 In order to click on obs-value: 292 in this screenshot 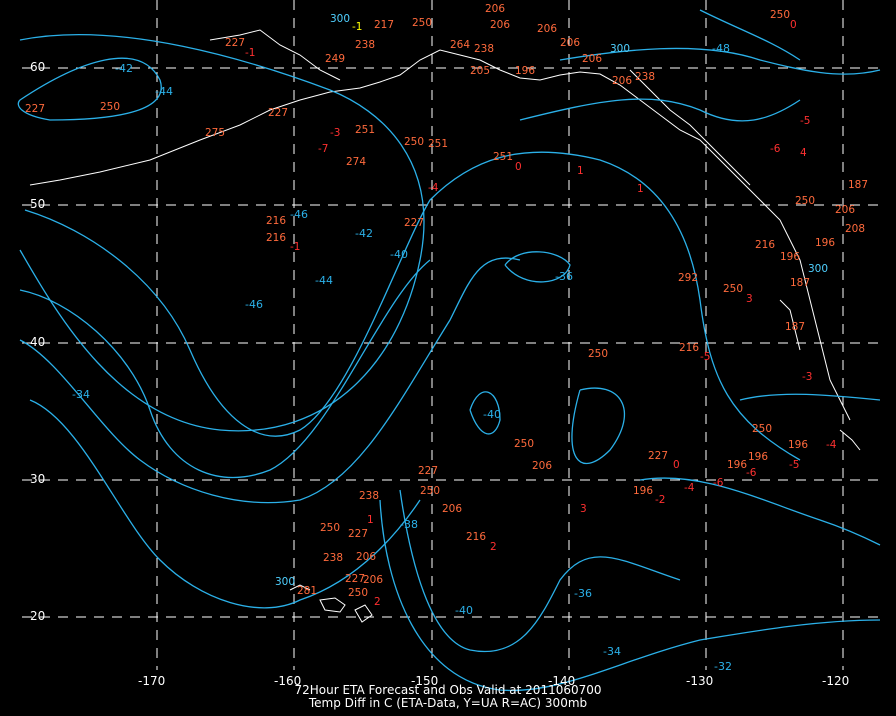, I will do `click(688, 278)`.